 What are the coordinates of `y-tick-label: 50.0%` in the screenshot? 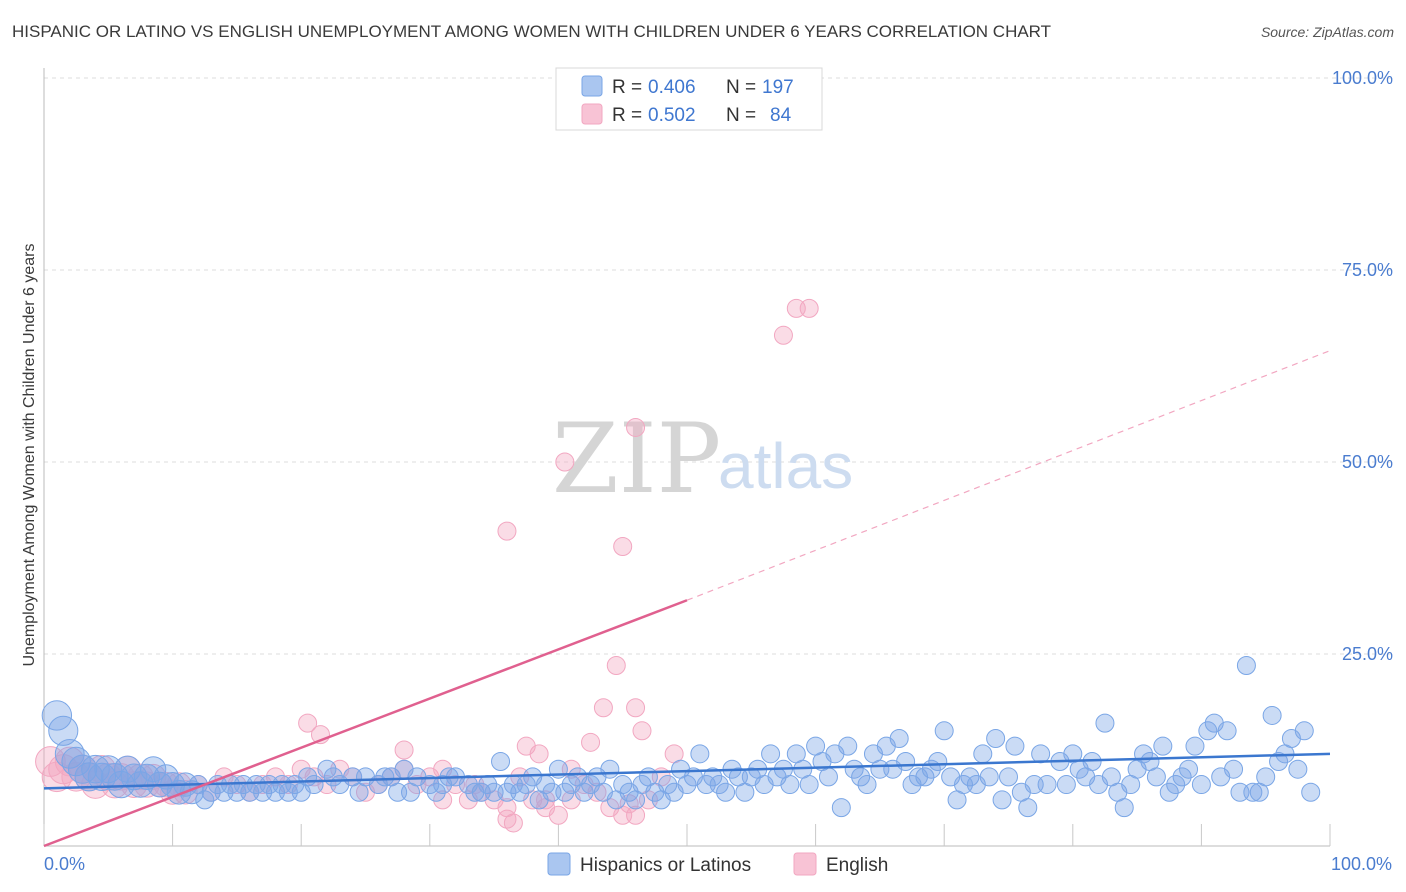 It's located at (1367, 462).